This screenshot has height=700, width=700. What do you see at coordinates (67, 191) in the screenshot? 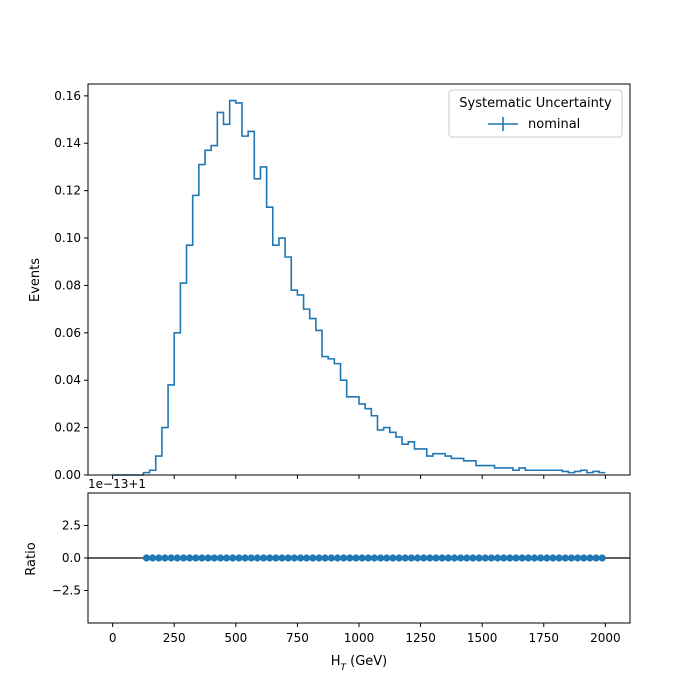
I see `y-tick-label: 0.12` at bounding box center [67, 191].